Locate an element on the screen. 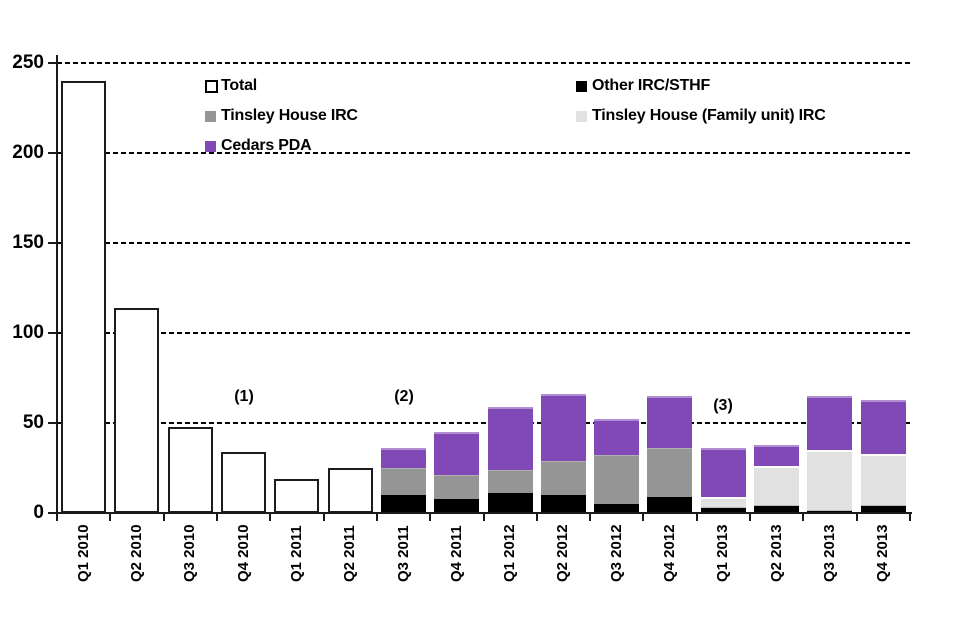  x-axis-label-q4-2010: Q4 2010 is located at coordinates (243, 553).